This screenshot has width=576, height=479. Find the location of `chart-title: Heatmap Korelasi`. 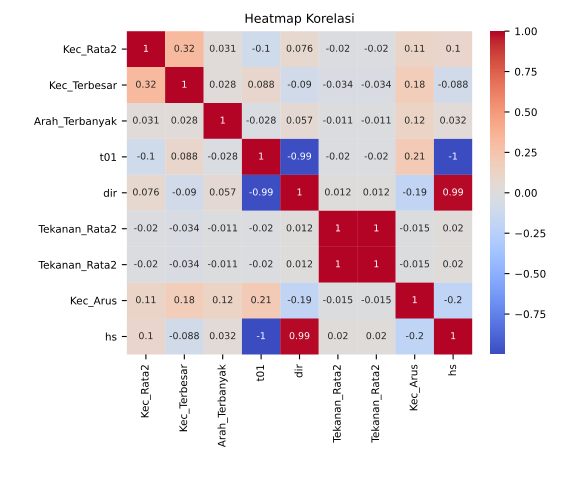

chart-title: Heatmap Korelasi is located at coordinates (300, 19).